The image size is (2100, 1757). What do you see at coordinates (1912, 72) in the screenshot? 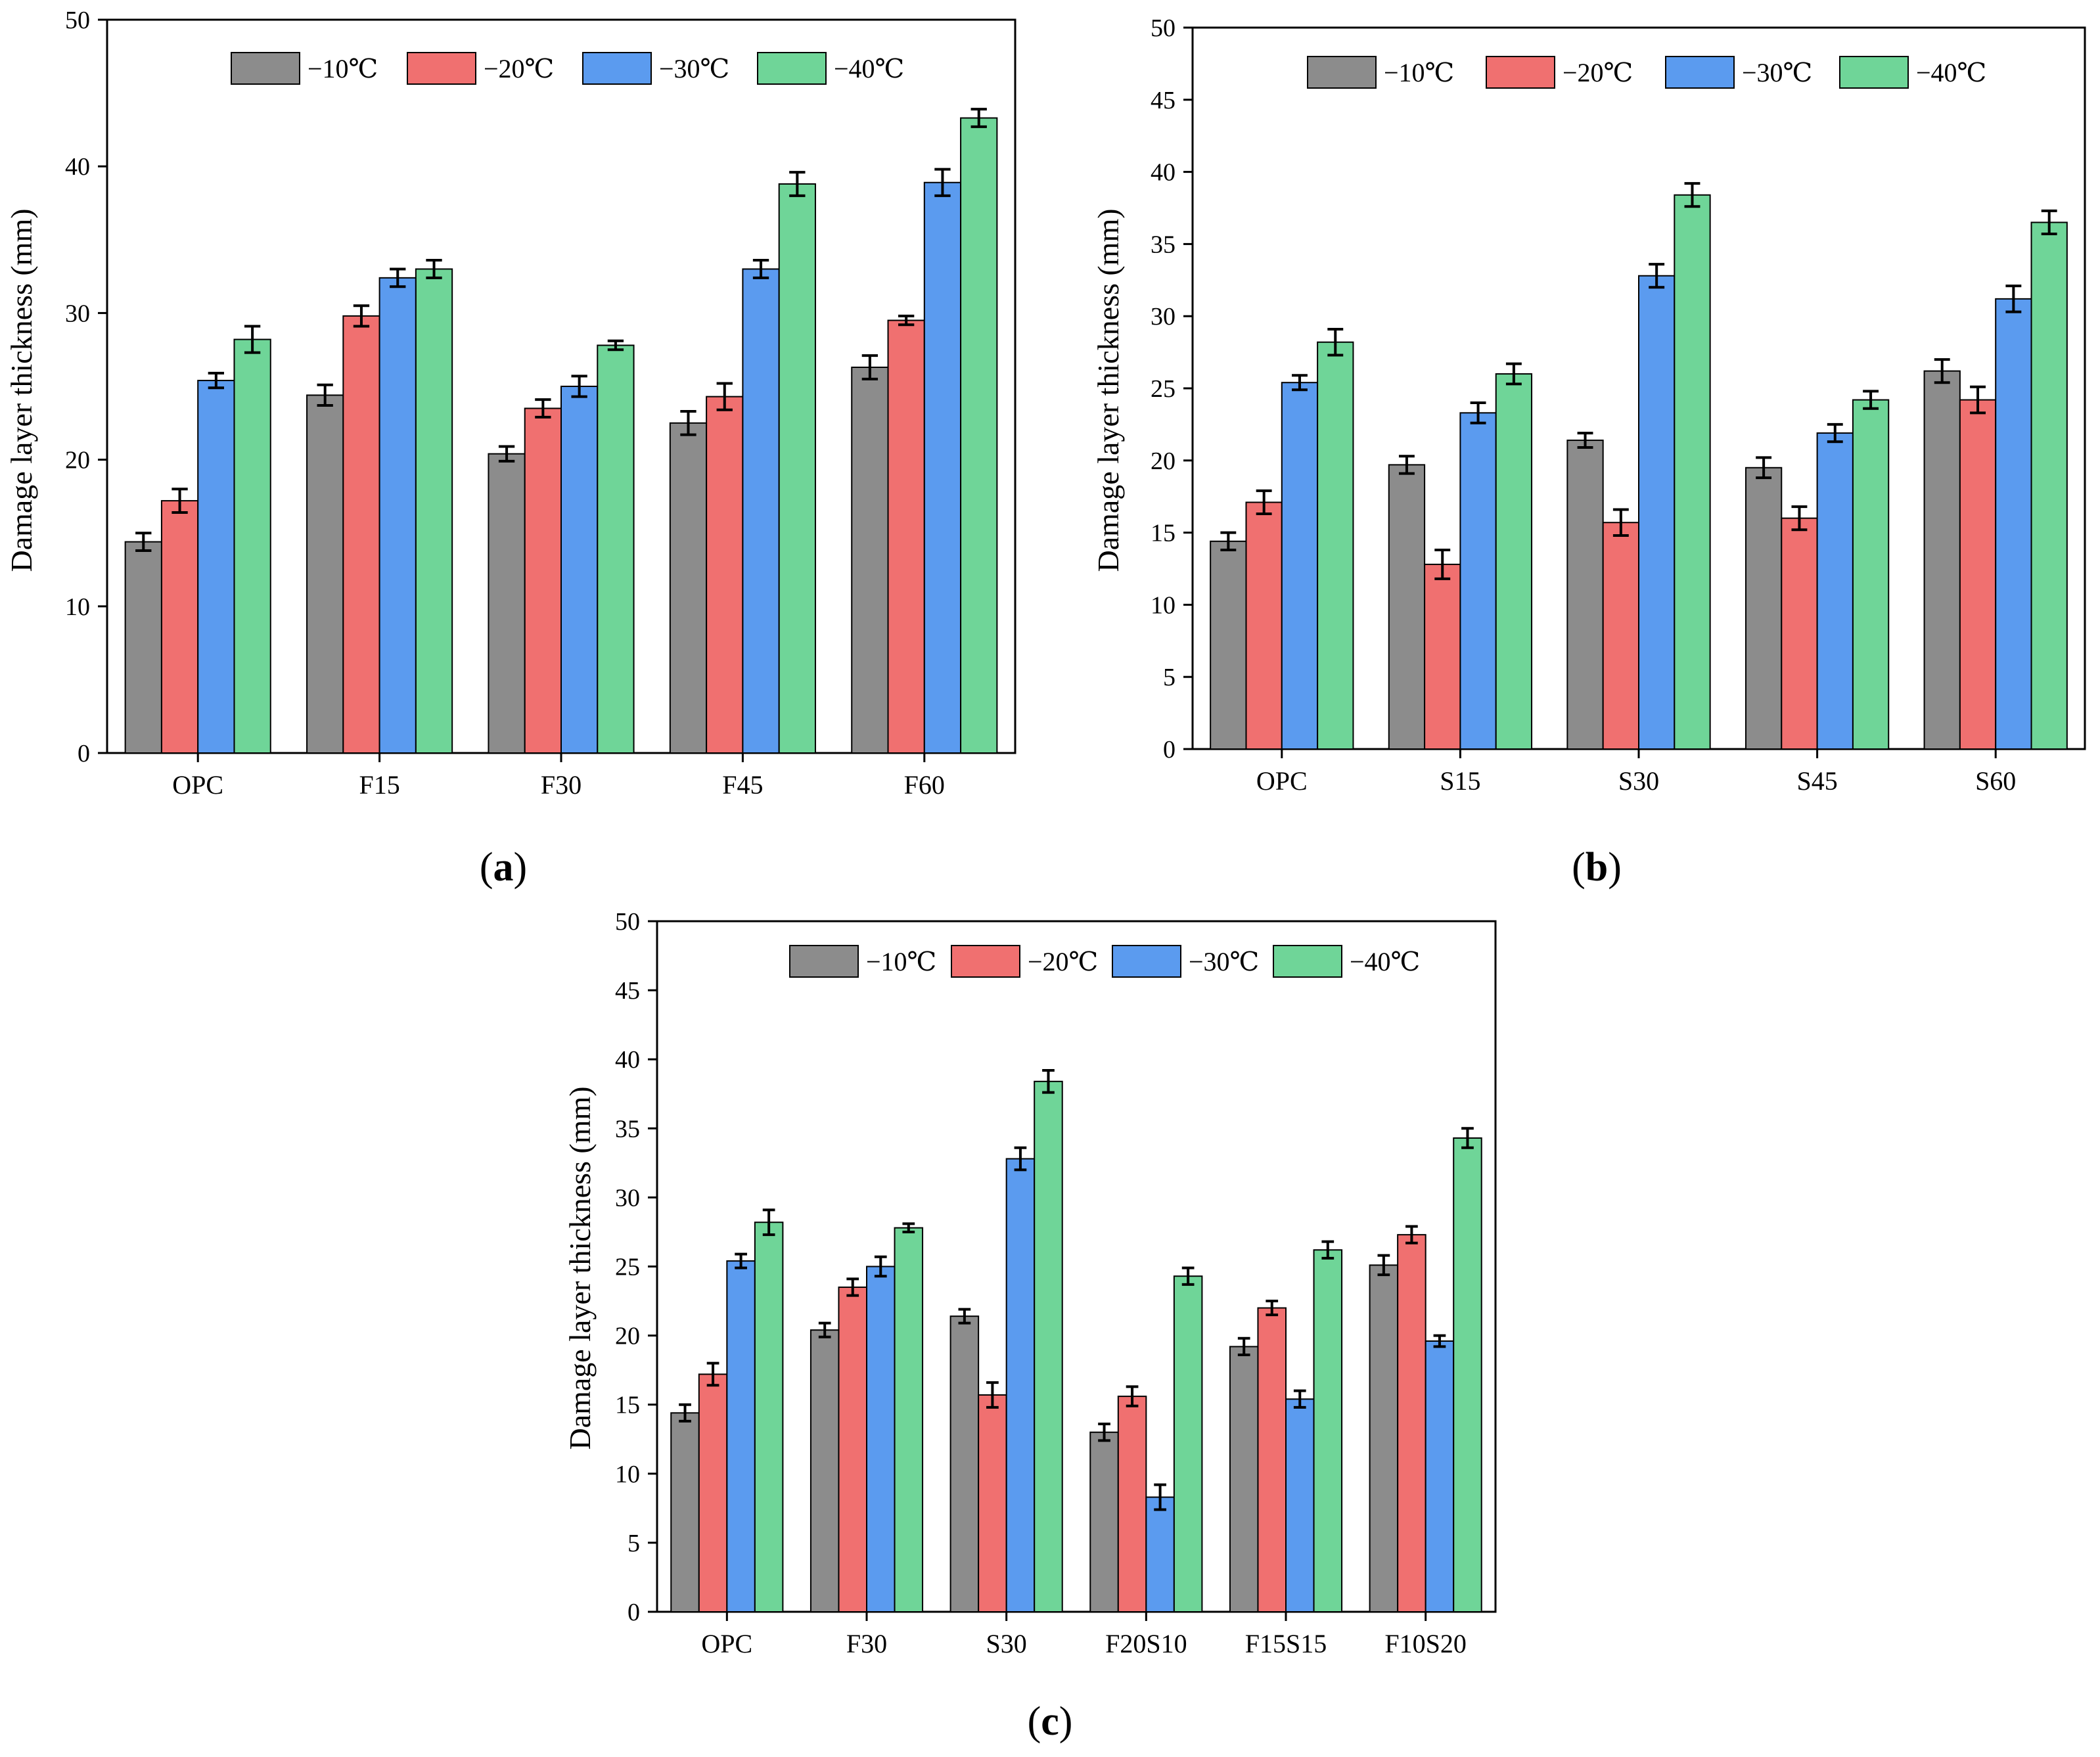
I see `legend-item: −40℃` at bounding box center [1912, 72].